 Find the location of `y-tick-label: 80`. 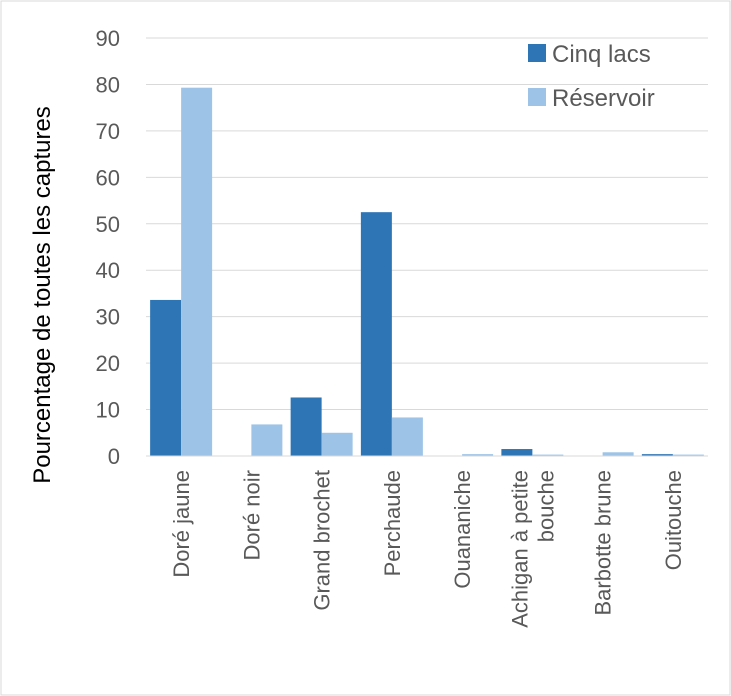

y-tick-label: 80 is located at coordinates (108, 84).